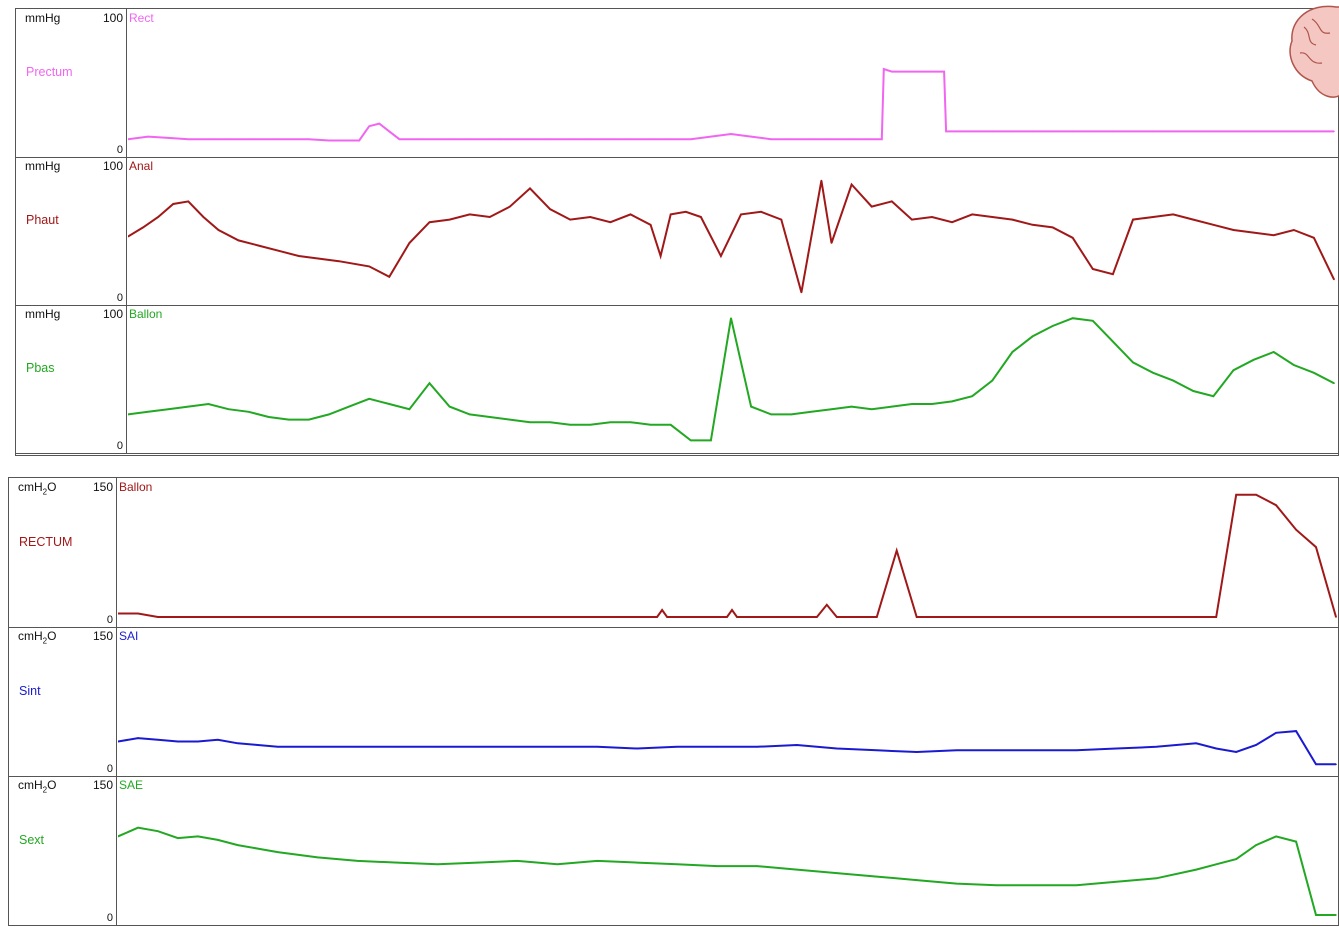 This screenshot has width=1339, height=927. What do you see at coordinates (42, 314) in the screenshot?
I see `unit-label: mmHg` at bounding box center [42, 314].